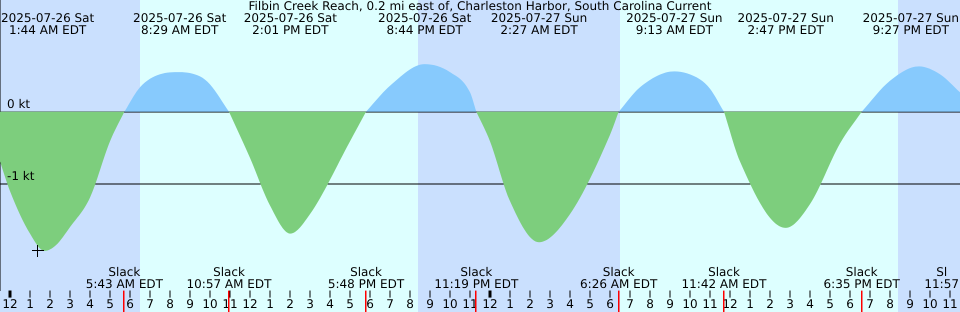  Describe the element at coordinates (539, 24) in the screenshot. I see `annotation: 2025-07-27 Sun 2:27 AM EDT` at that location.